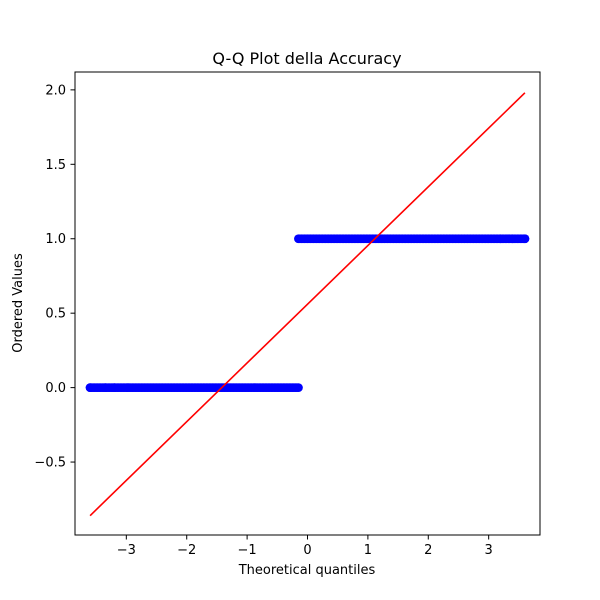 This screenshot has height=600, width=600. What do you see at coordinates (247, 550) in the screenshot?
I see `x-tick-label: −1` at bounding box center [247, 550].